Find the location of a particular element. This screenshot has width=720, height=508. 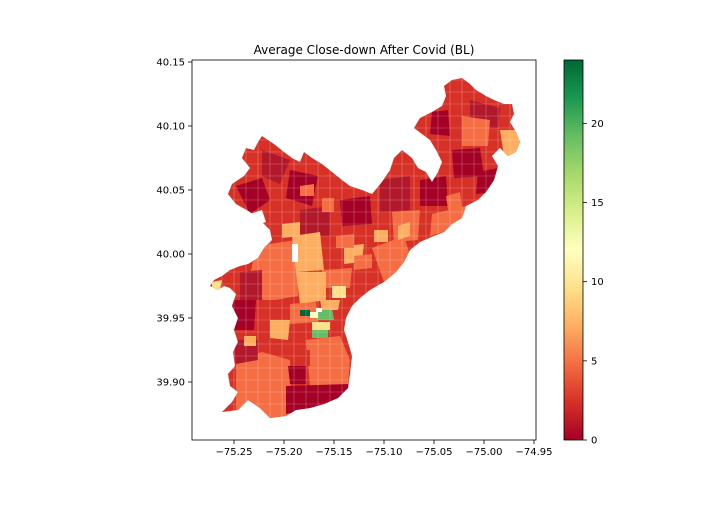

colorbar-gradient is located at coordinates (573, 250).